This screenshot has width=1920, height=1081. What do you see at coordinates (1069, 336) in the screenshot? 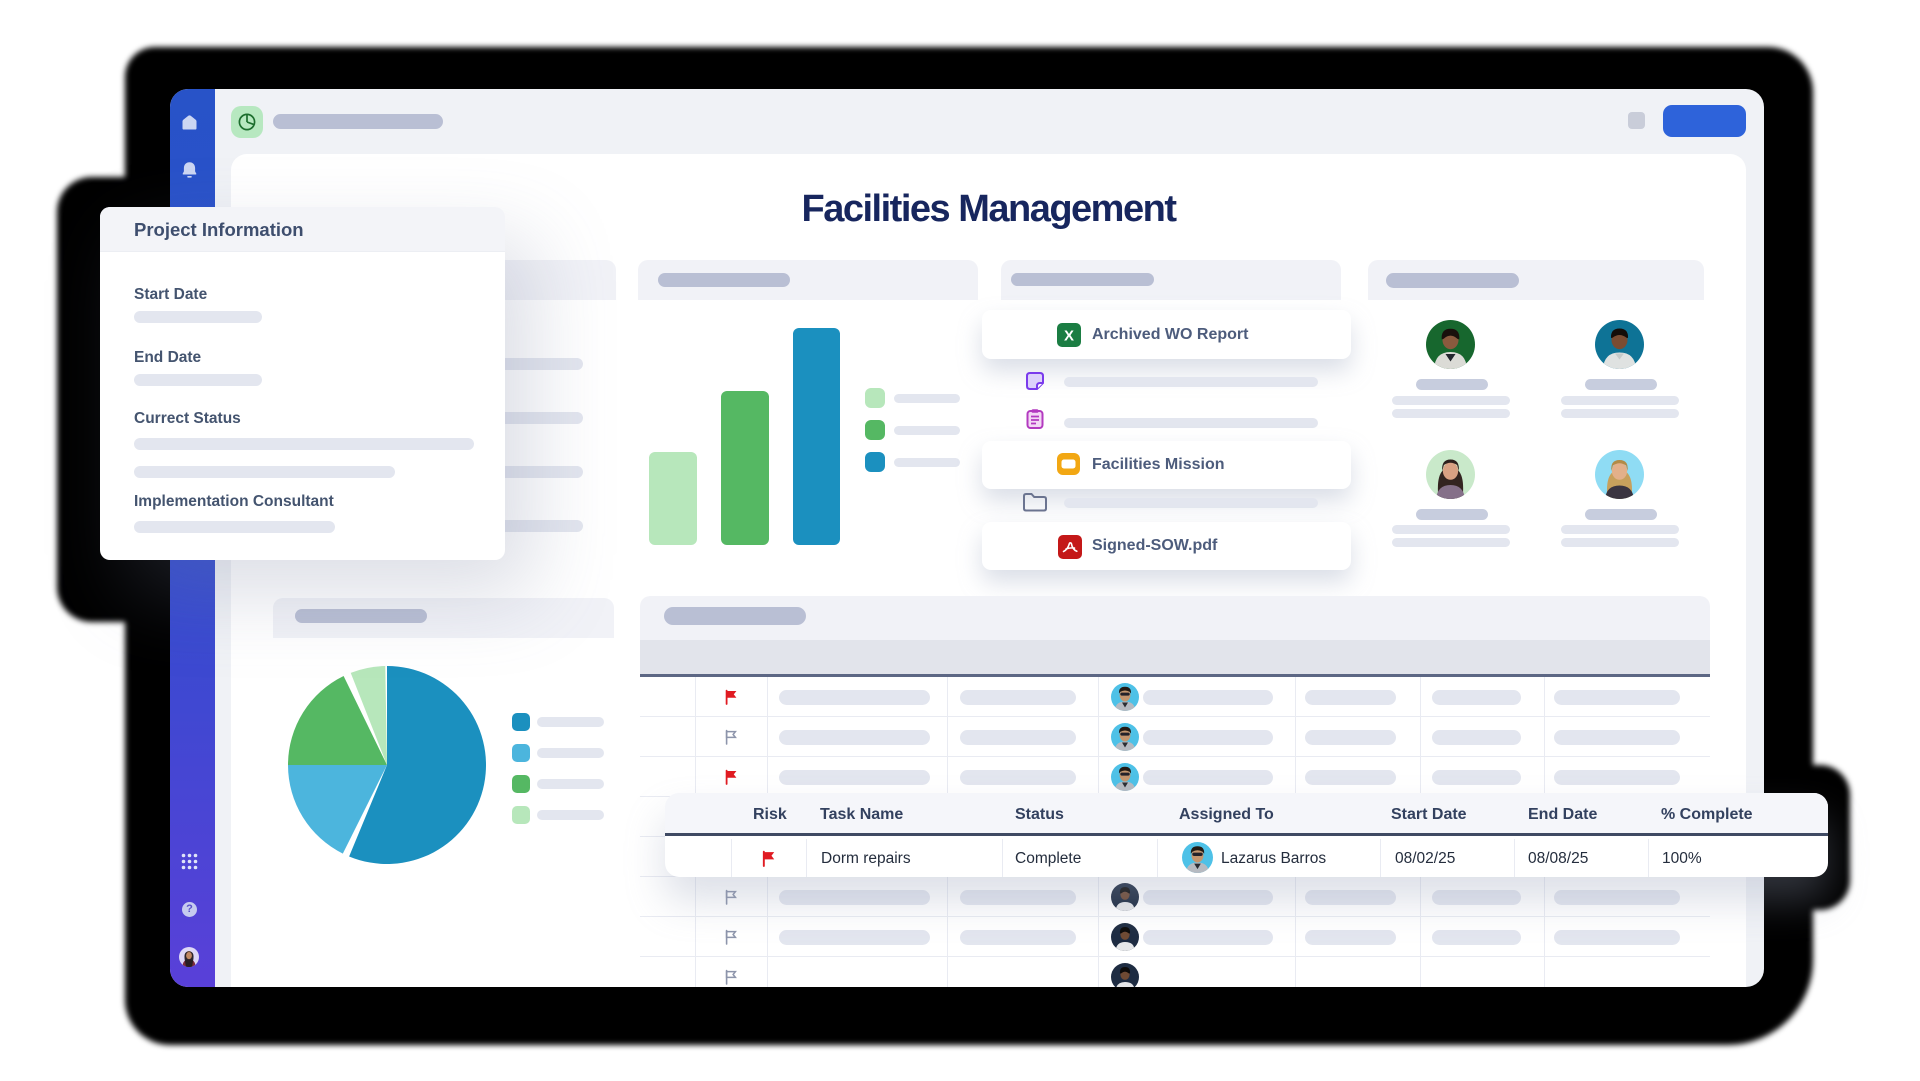
I see `svg-text: X` at bounding box center [1069, 336].